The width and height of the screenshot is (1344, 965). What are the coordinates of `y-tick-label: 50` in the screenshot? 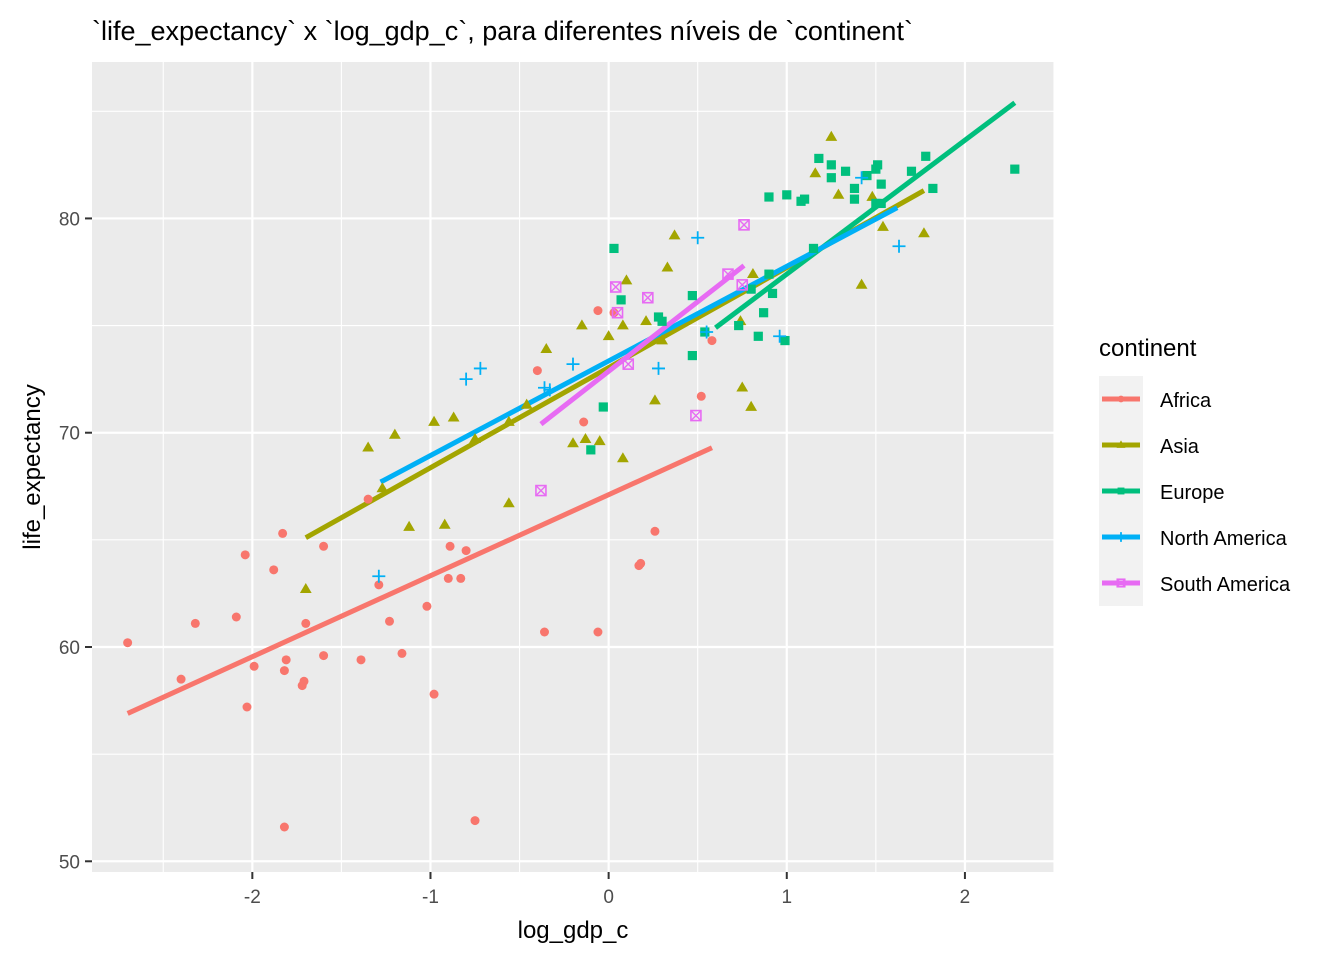 It's located at (69, 862).